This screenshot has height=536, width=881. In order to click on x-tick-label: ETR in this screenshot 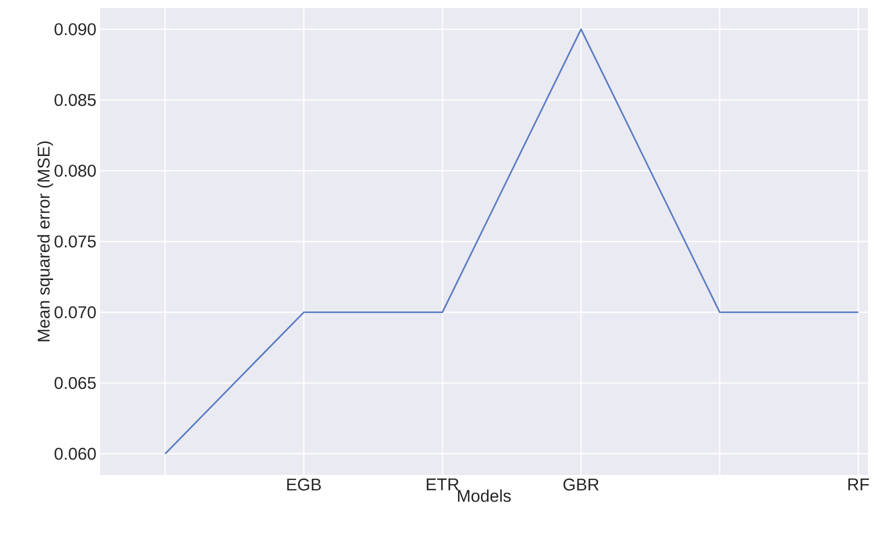, I will do `click(442, 484)`.